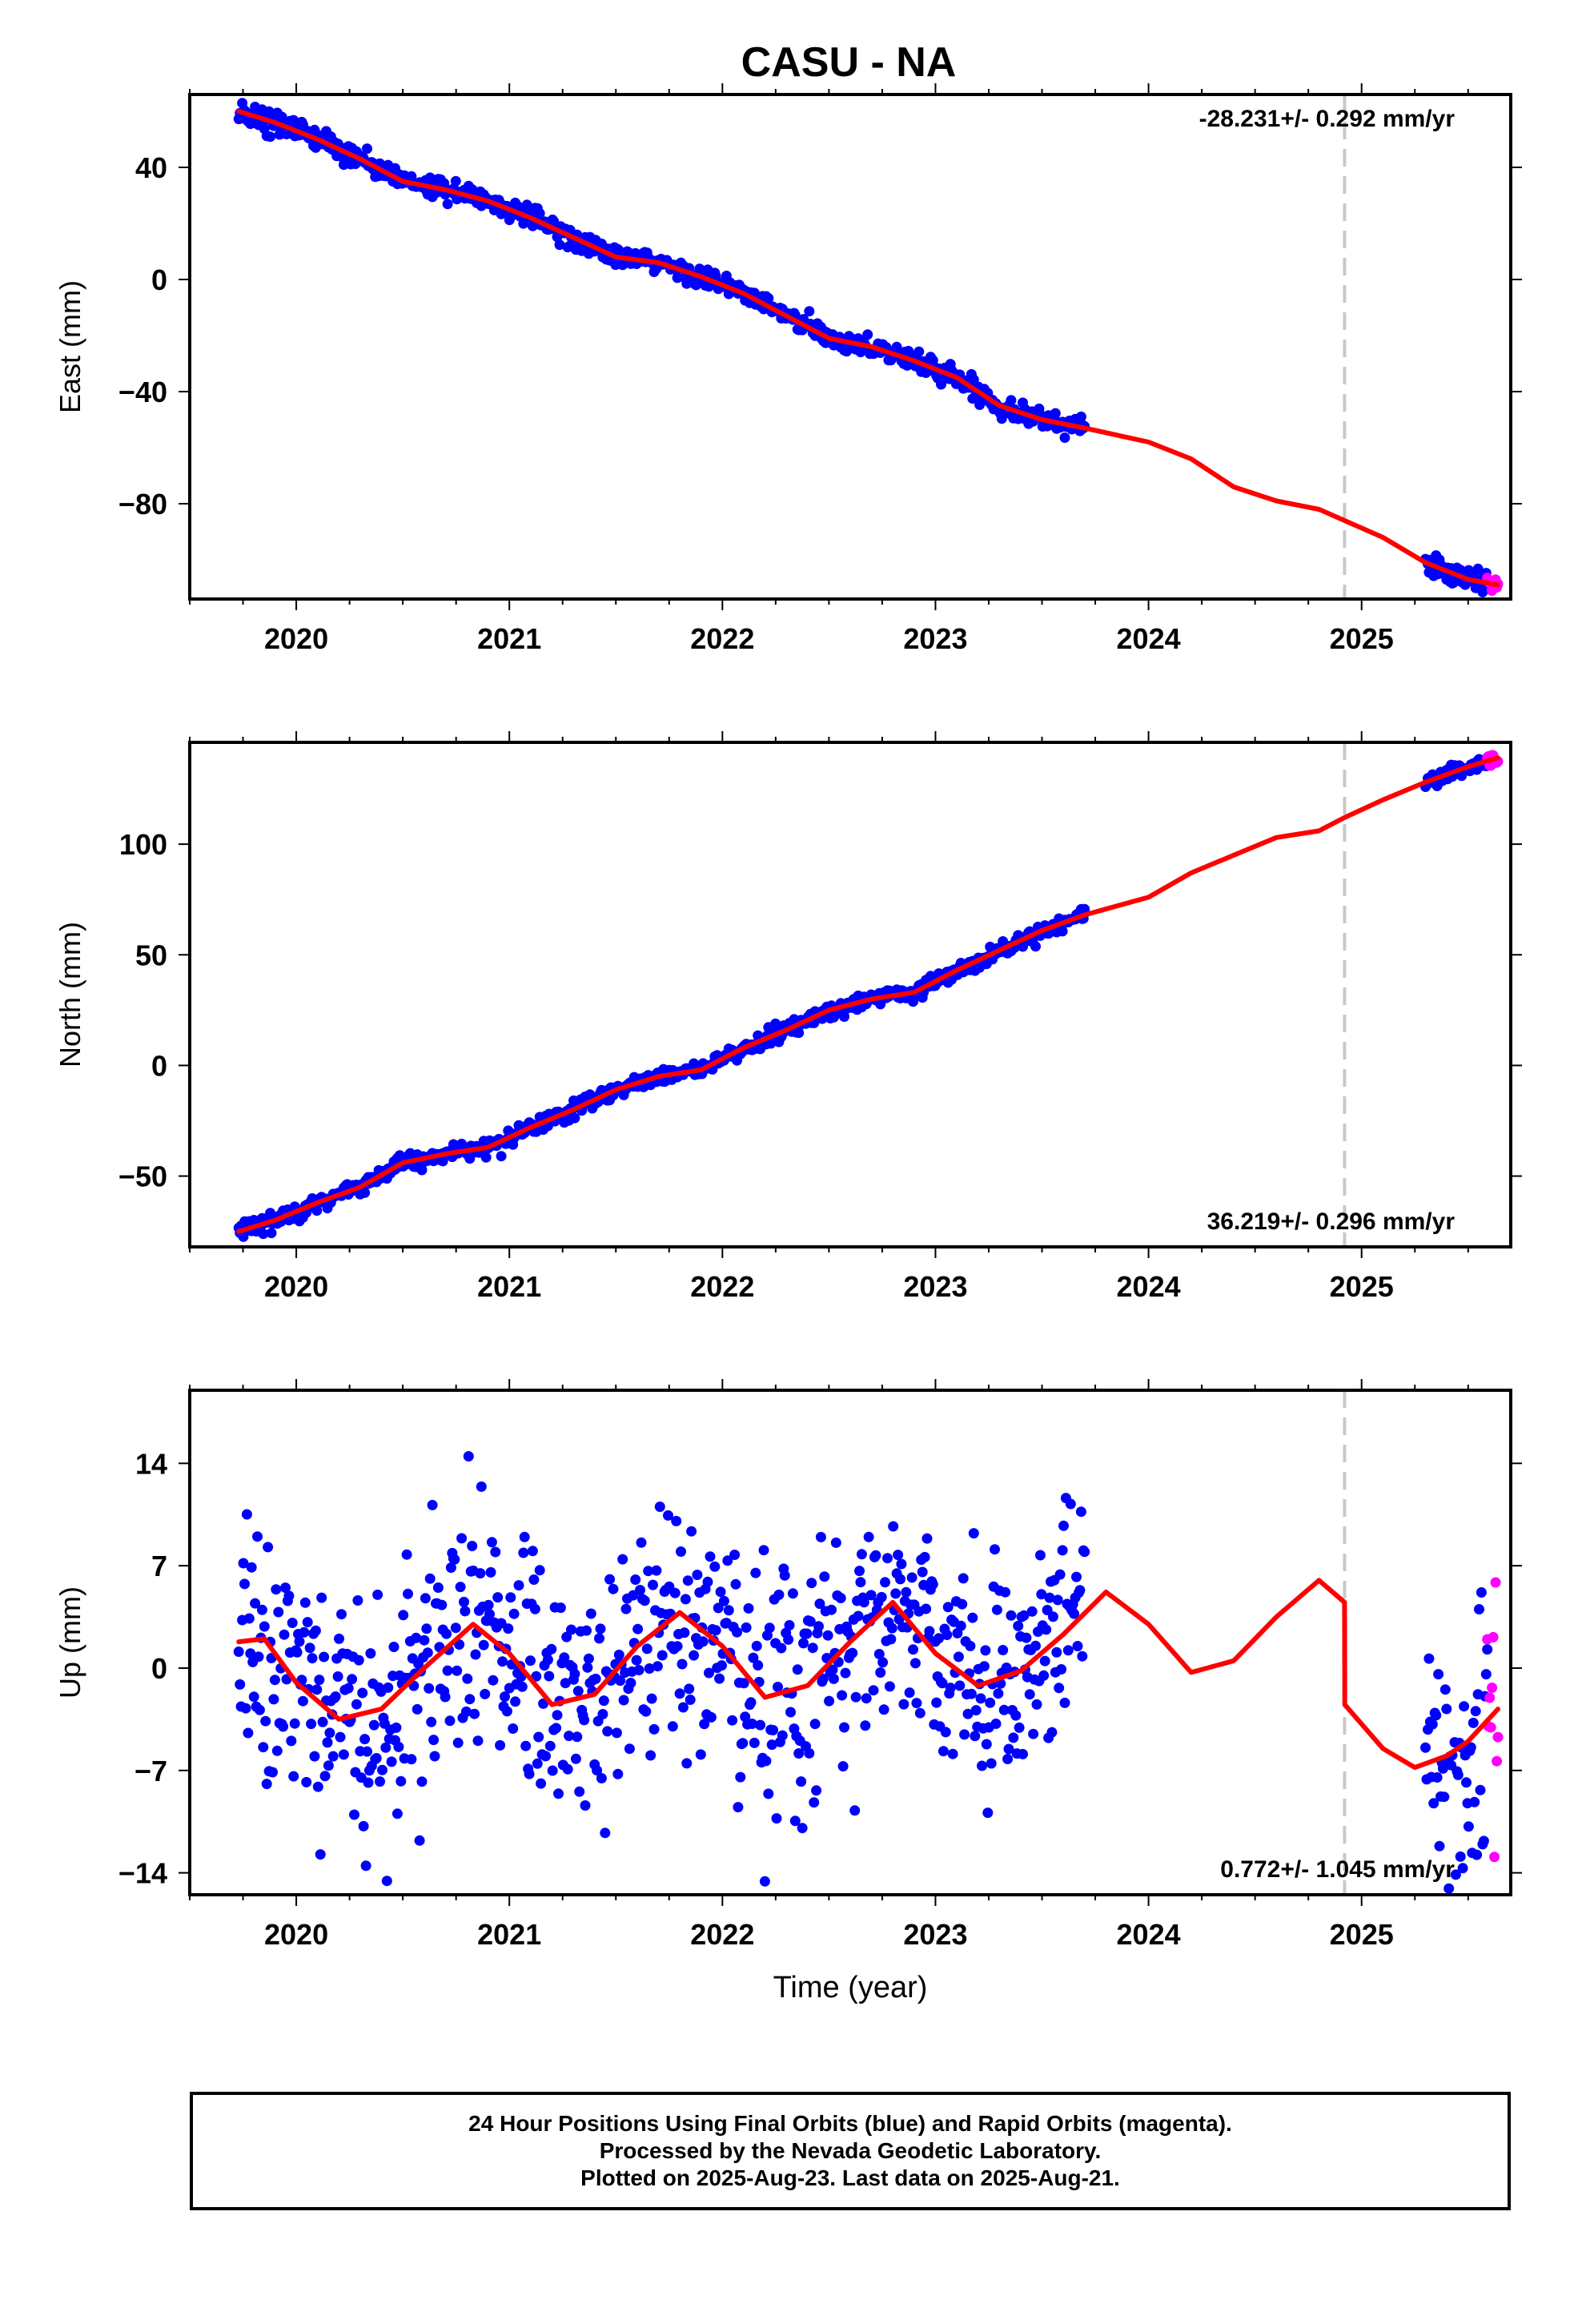 The image size is (1582, 2324). Describe the element at coordinates (159, 1566) in the screenshot. I see `y-tick-label: 7` at that location.